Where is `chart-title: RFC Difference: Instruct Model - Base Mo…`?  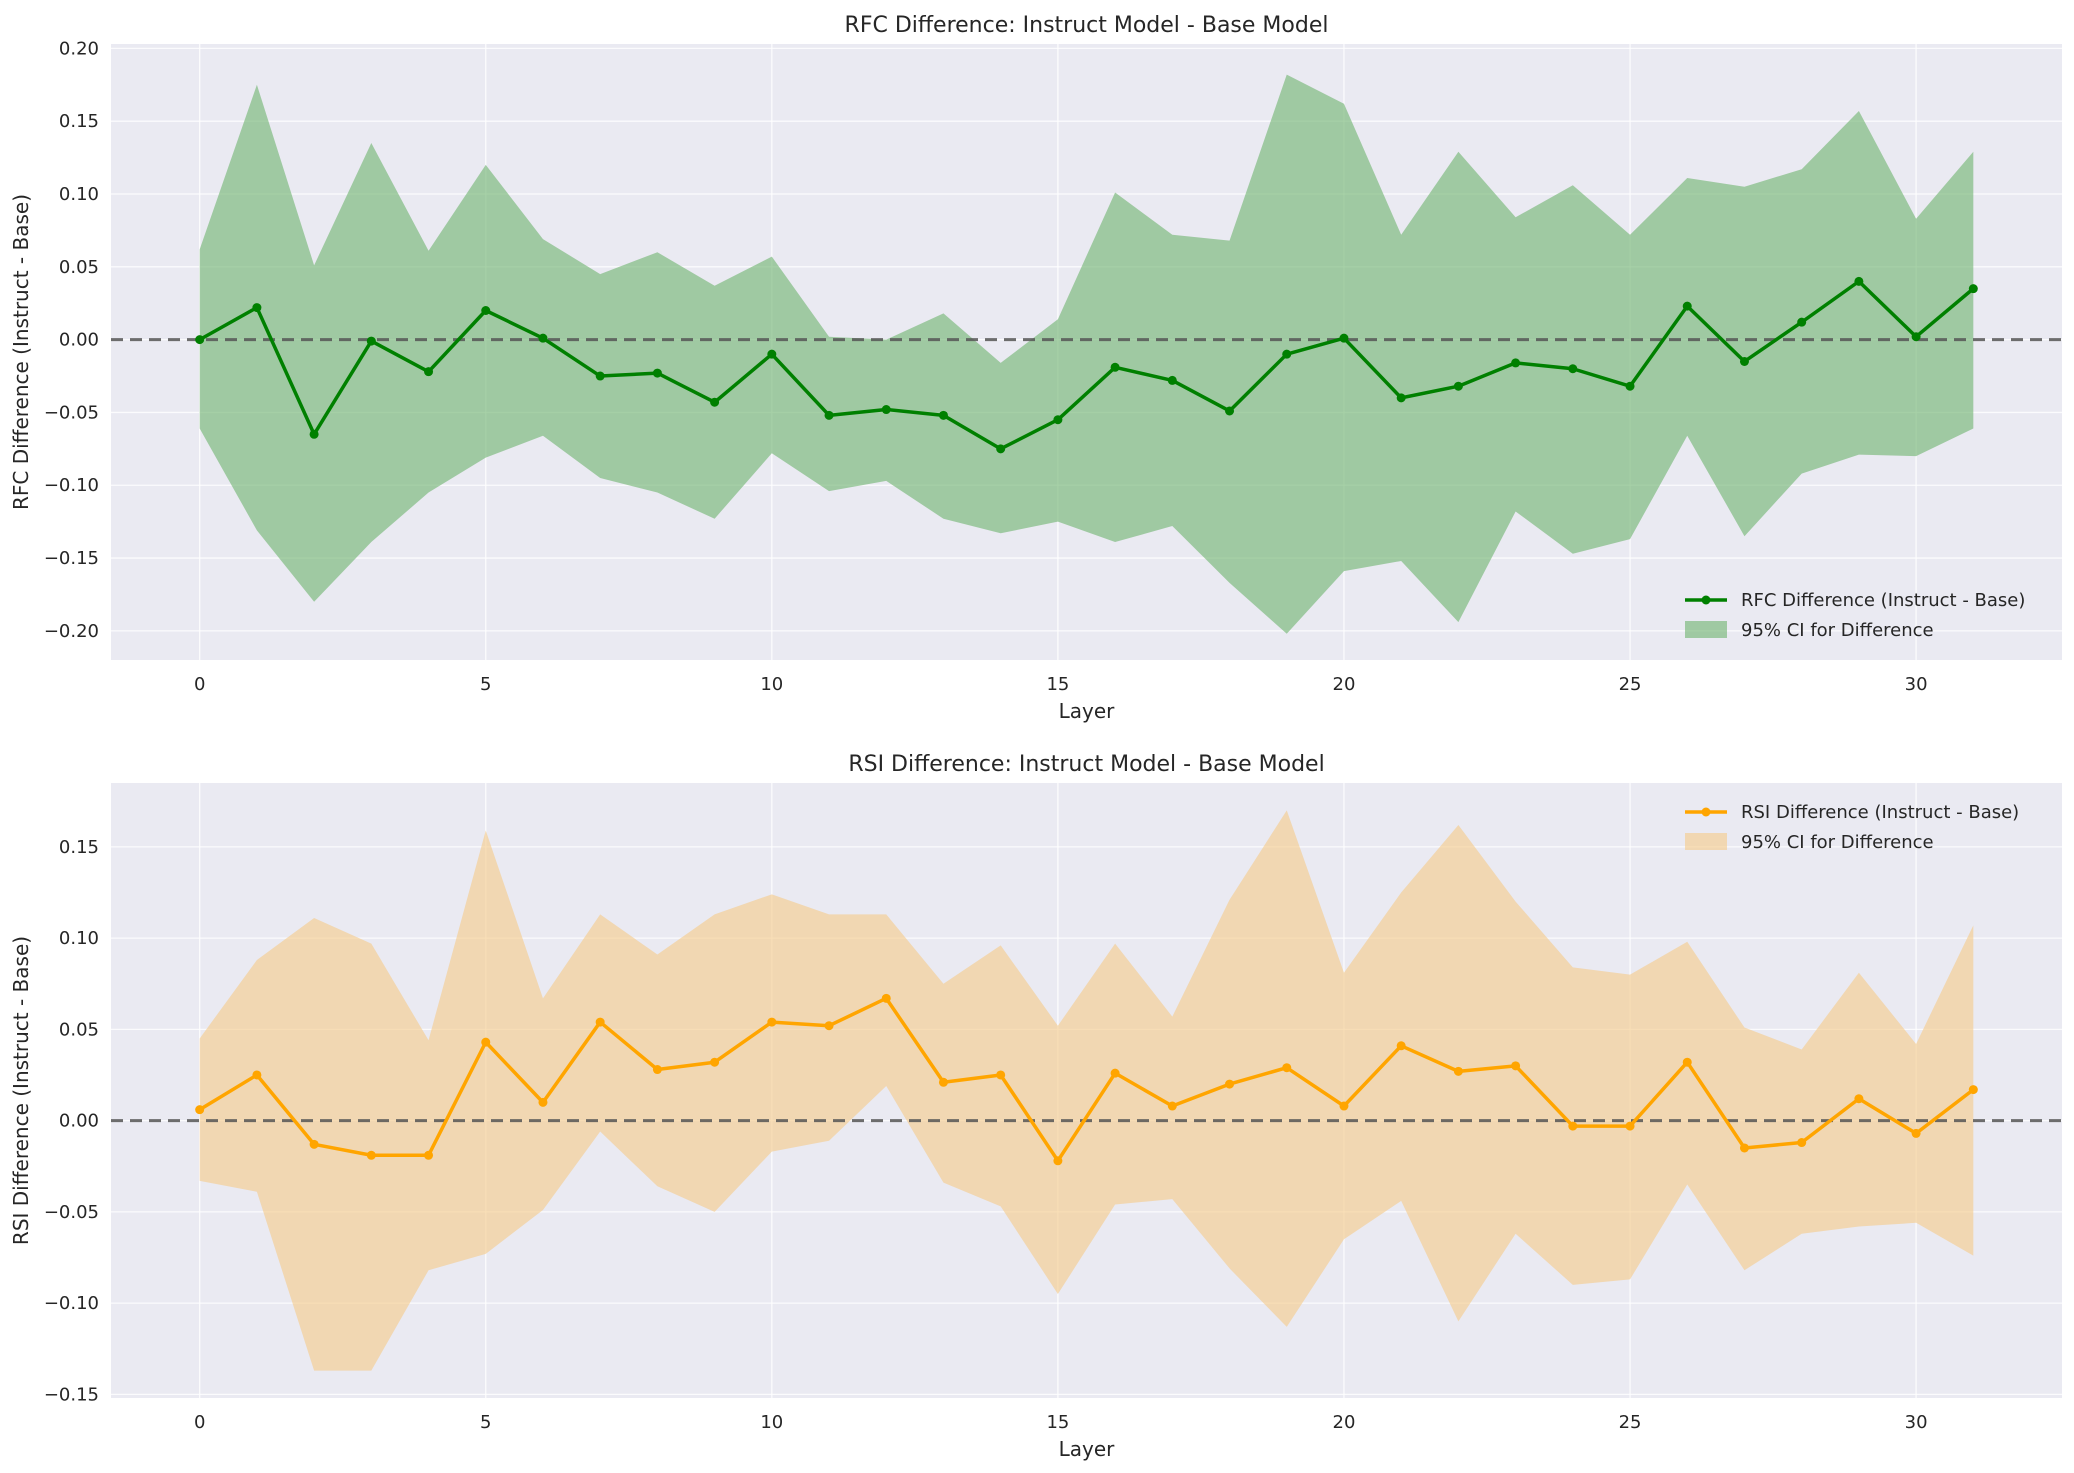 chart-title: RFC Difference: Instruct Model - Base Mo… is located at coordinates (1087, 25).